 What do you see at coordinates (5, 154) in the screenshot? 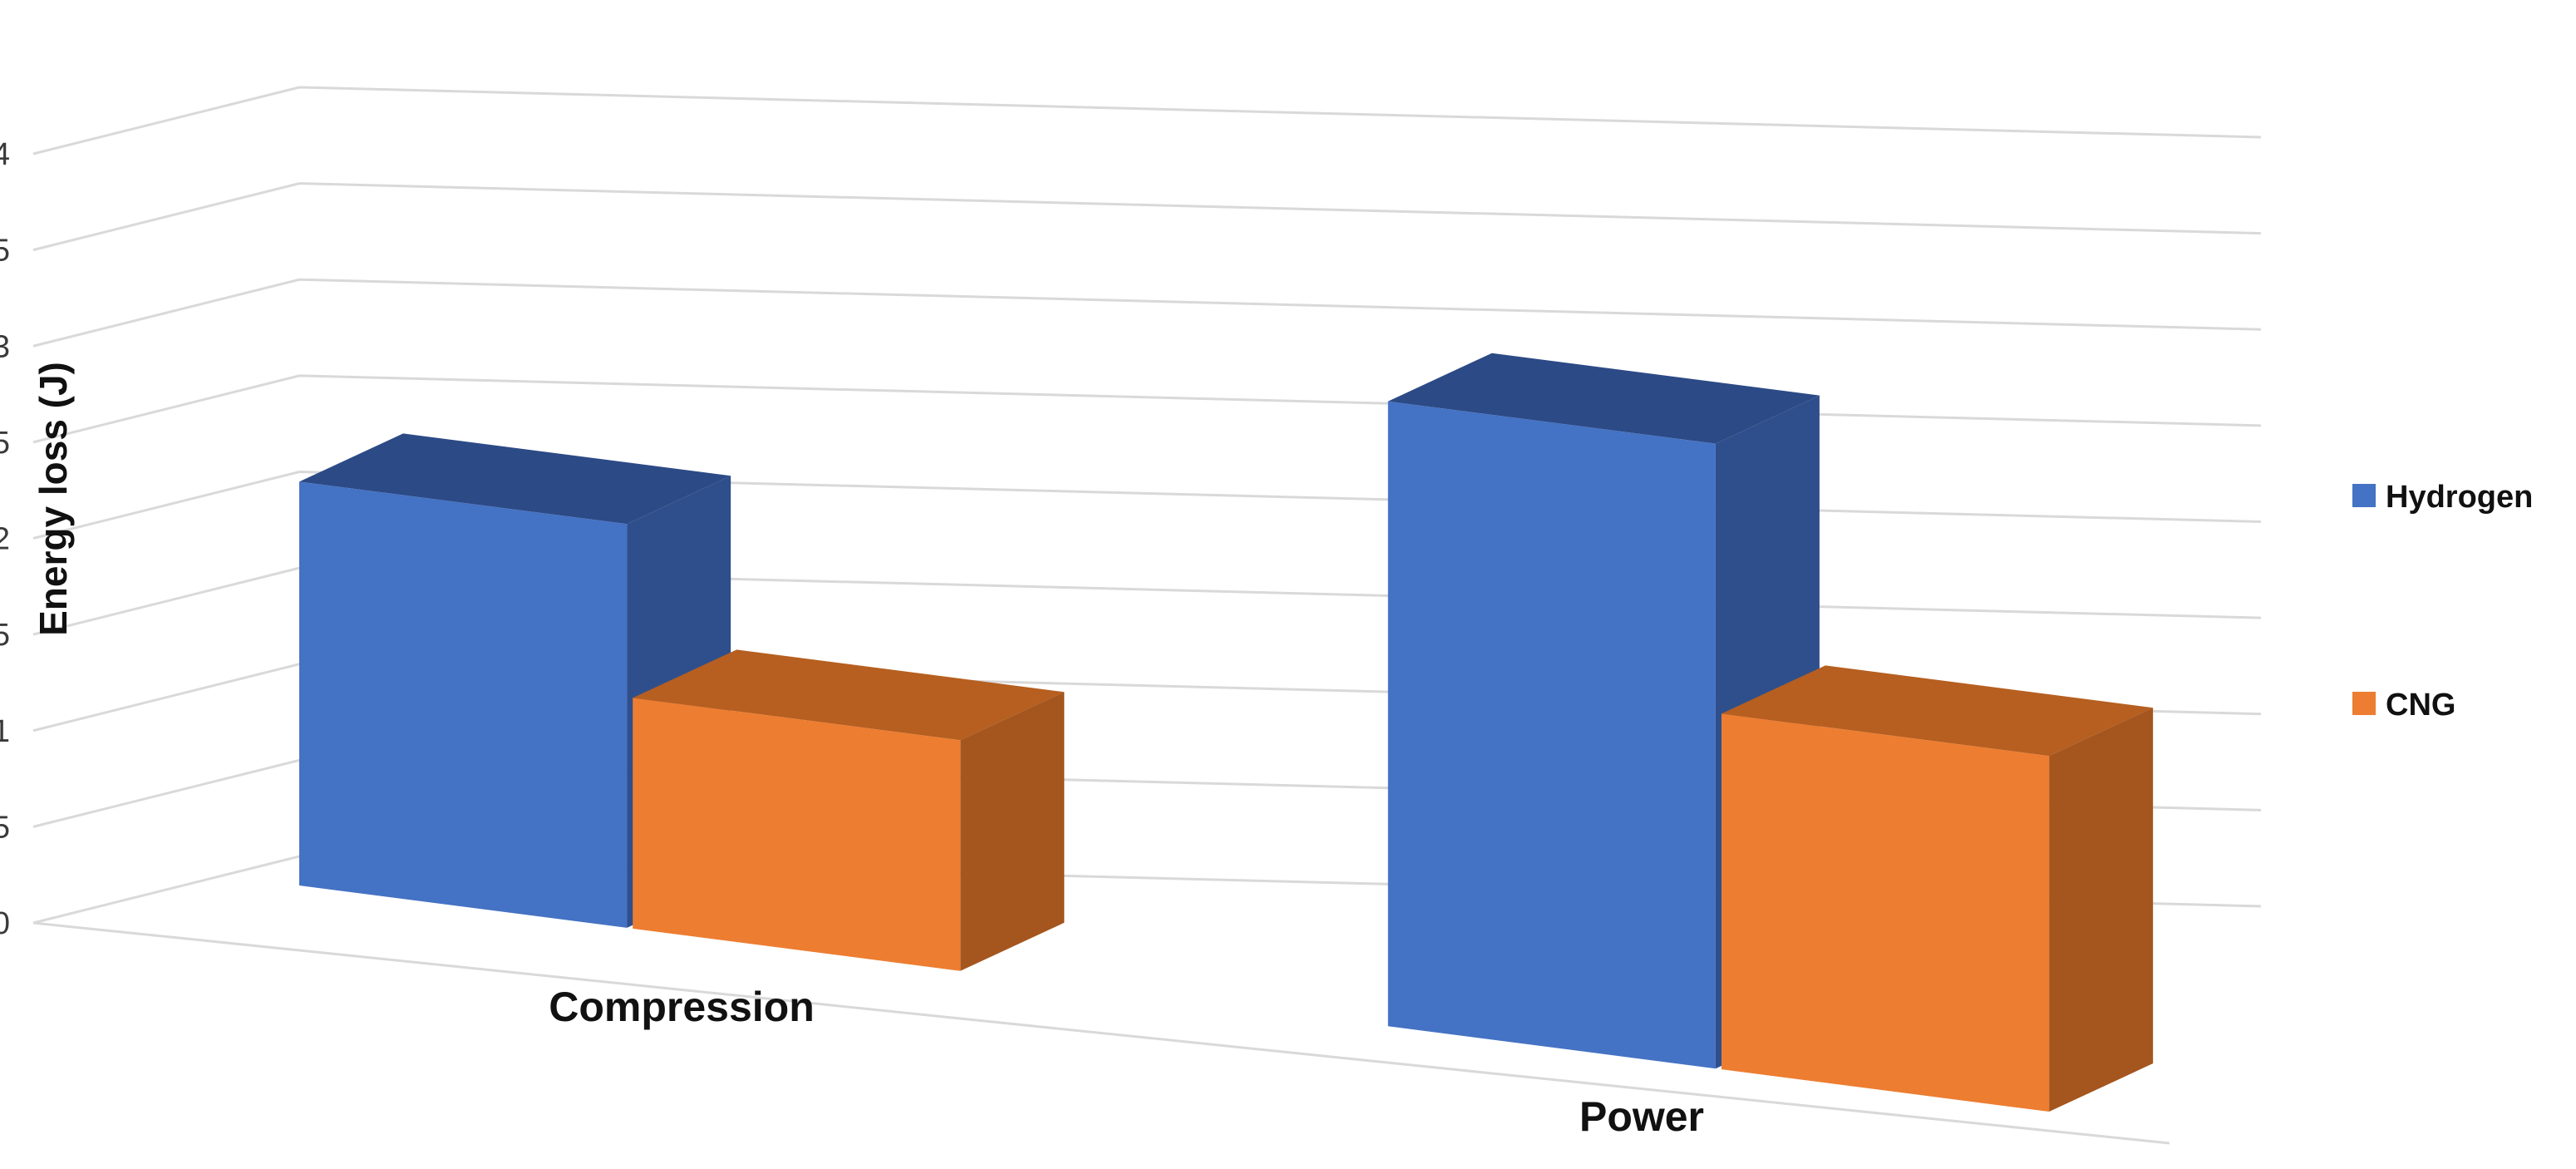
I see `y-tick-label: 4` at bounding box center [5, 154].